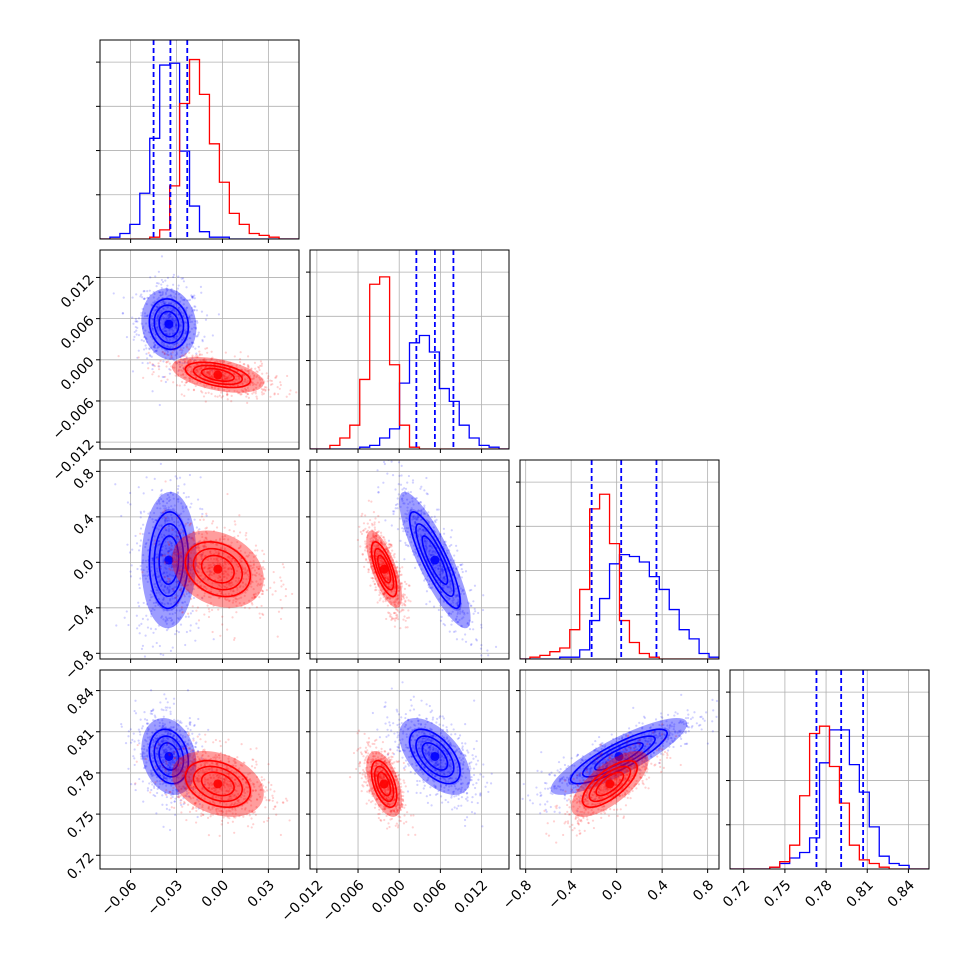 The image size is (970, 970). I want to click on density-peak, so click(218, 375).